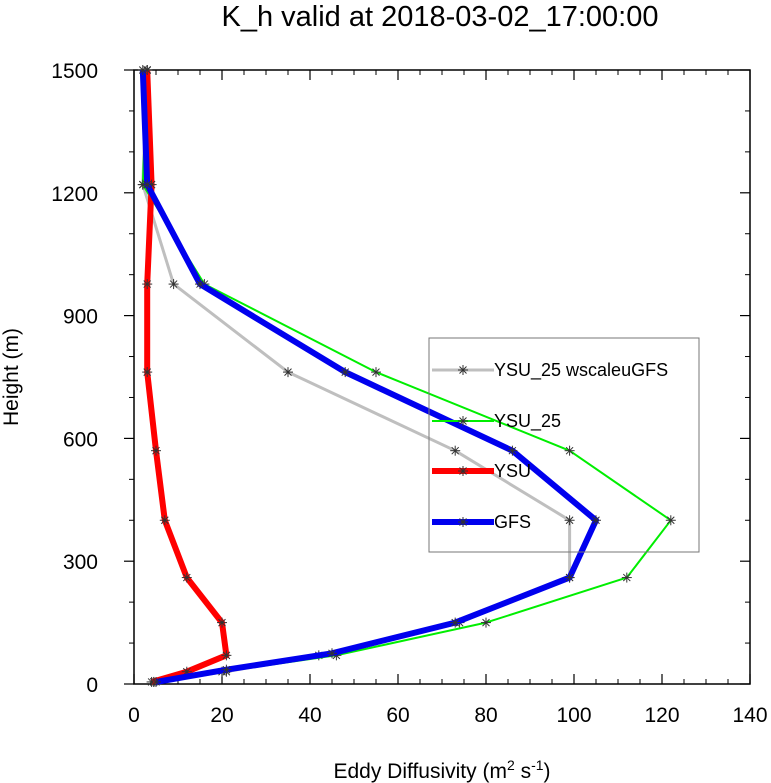  I want to click on y-tick-label: 300, so click(80, 562).